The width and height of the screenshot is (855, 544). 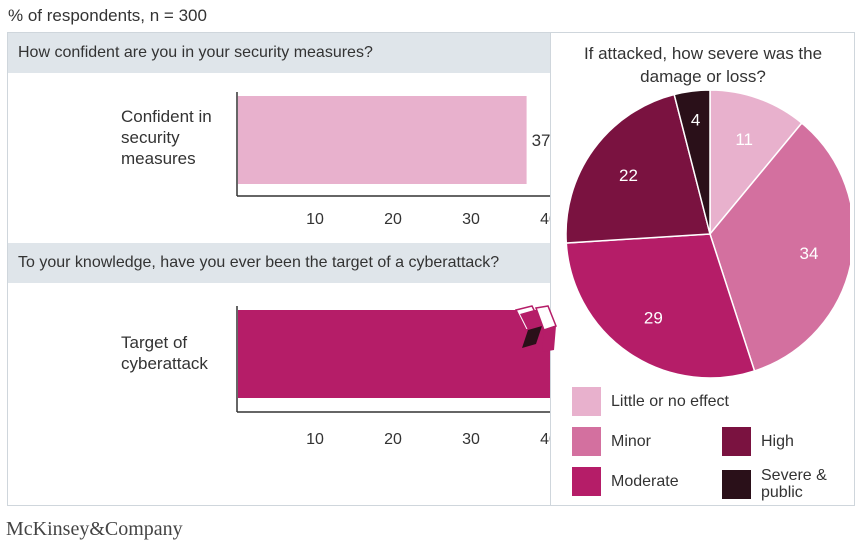 I want to click on legend-label: Moderate, so click(x=645, y=481).